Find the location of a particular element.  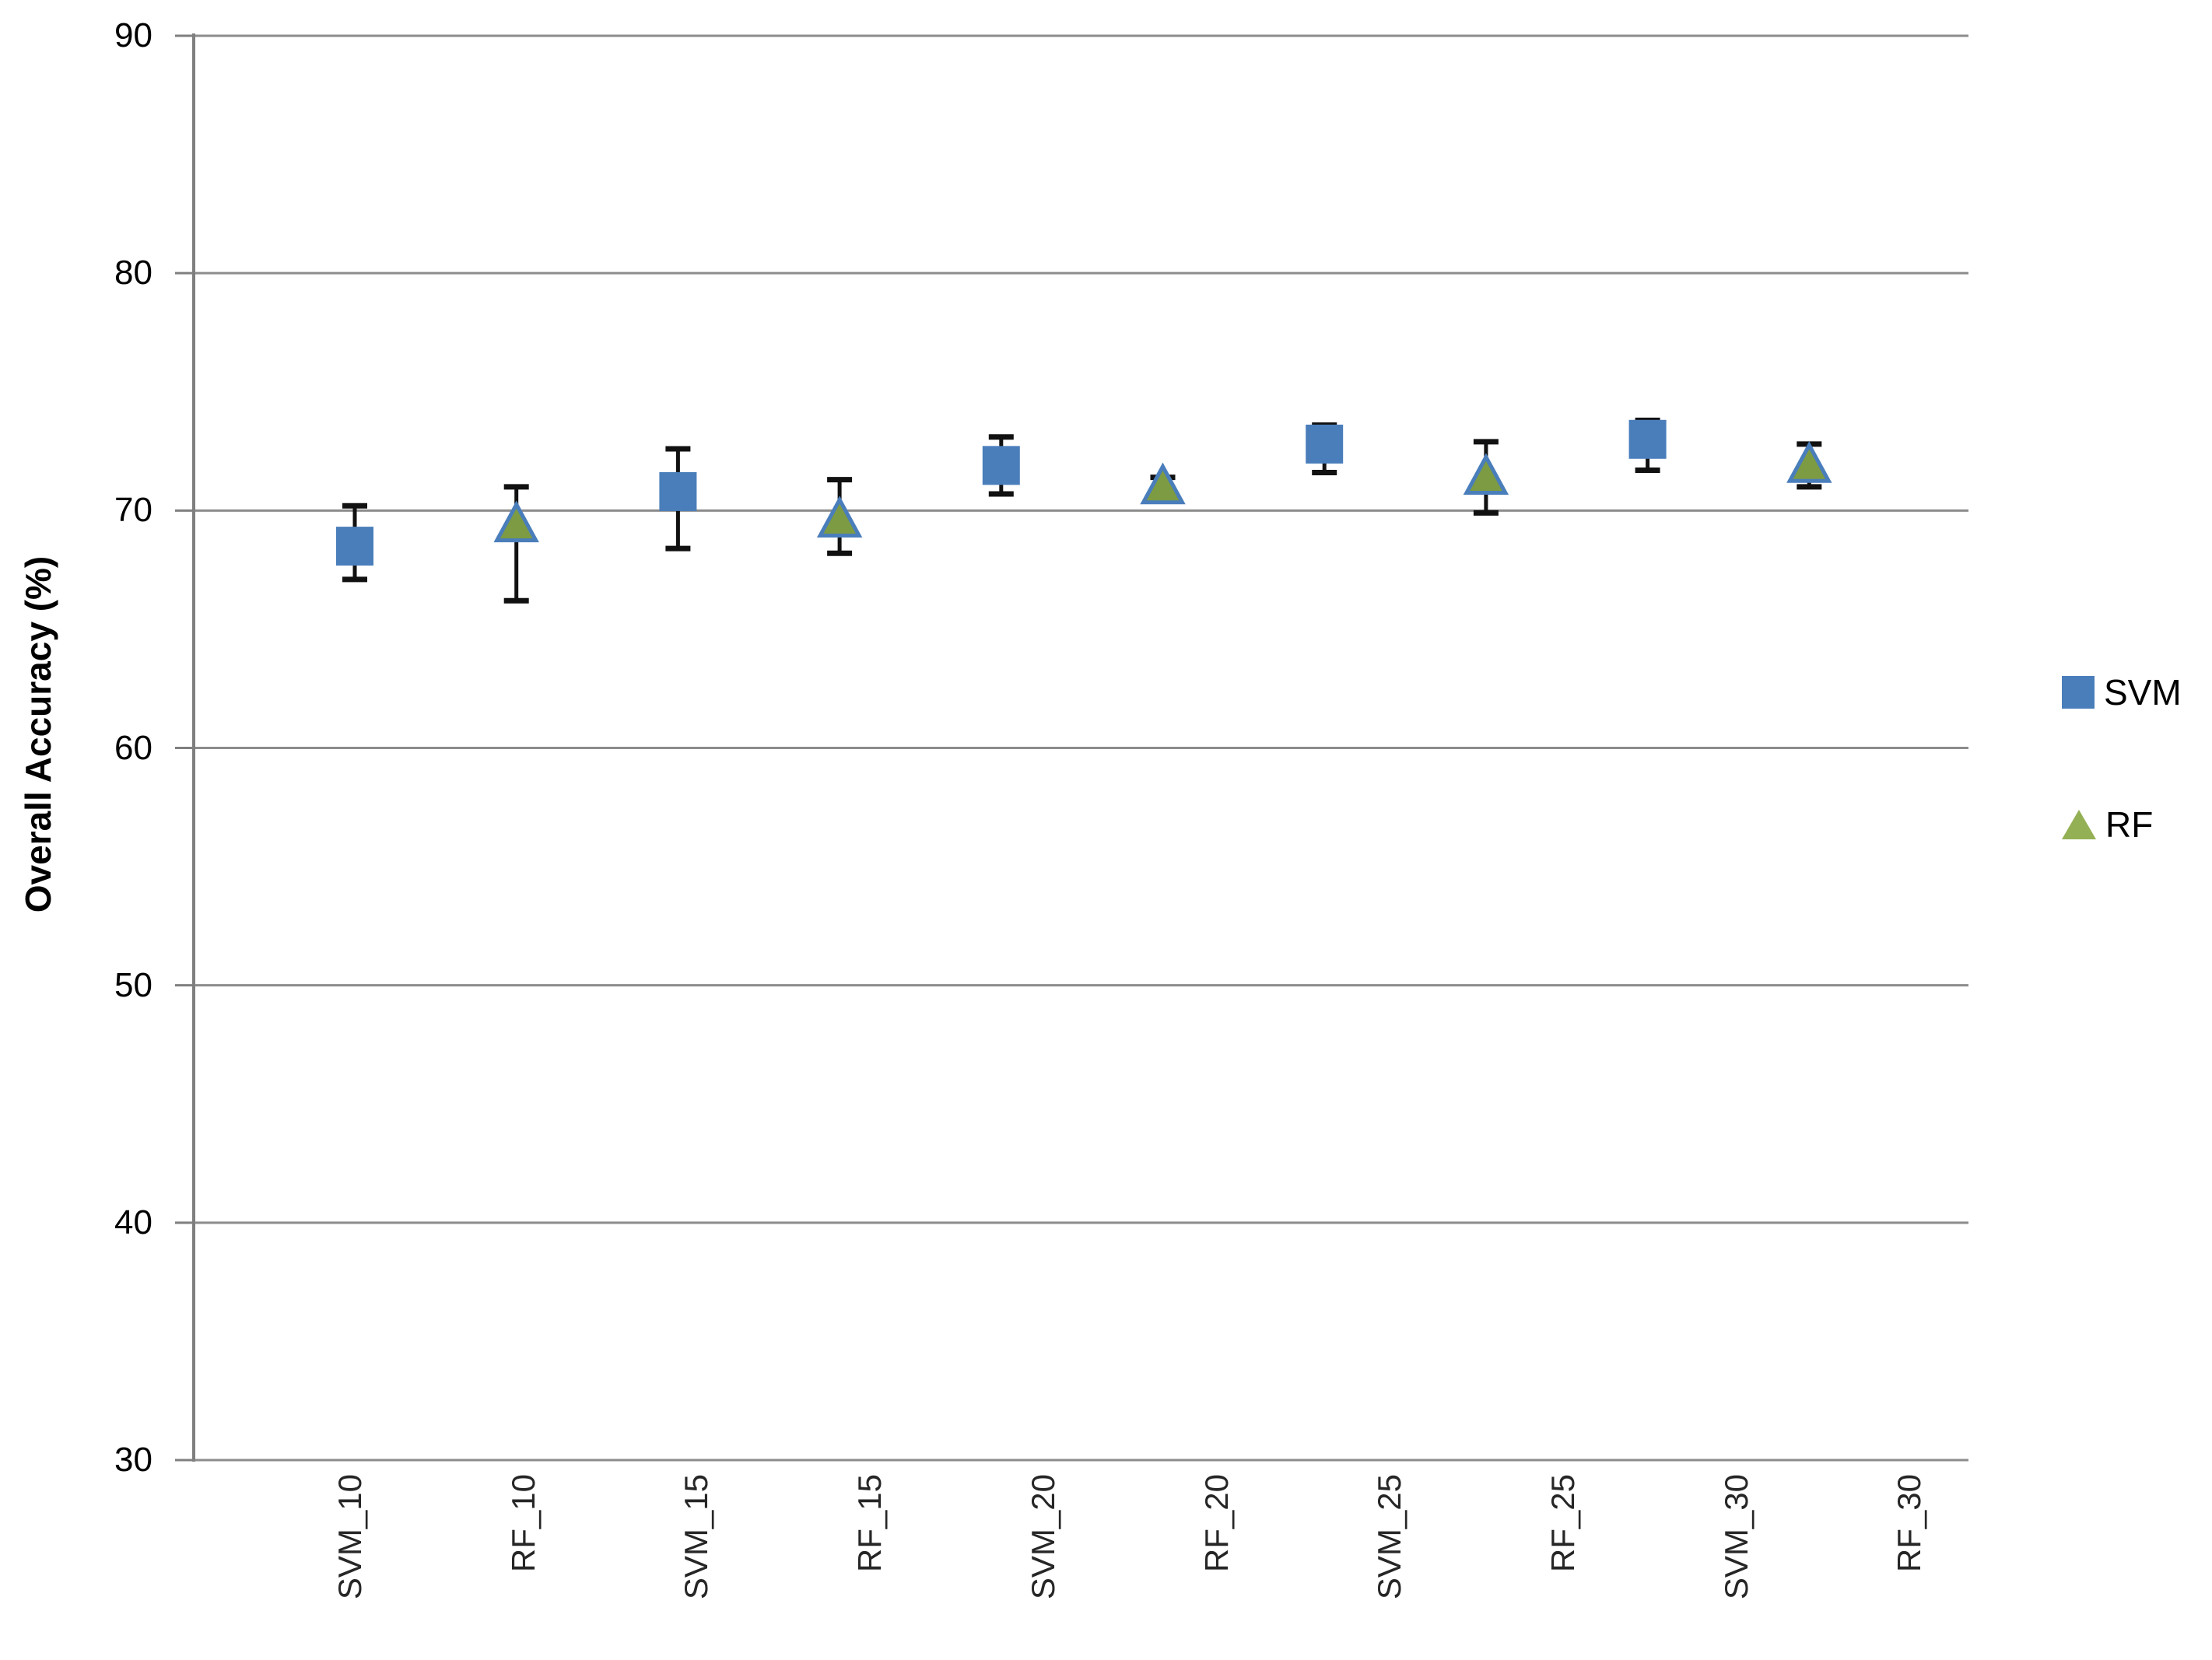

legend-item-rf: RF is located at coordinates (2107, 825).